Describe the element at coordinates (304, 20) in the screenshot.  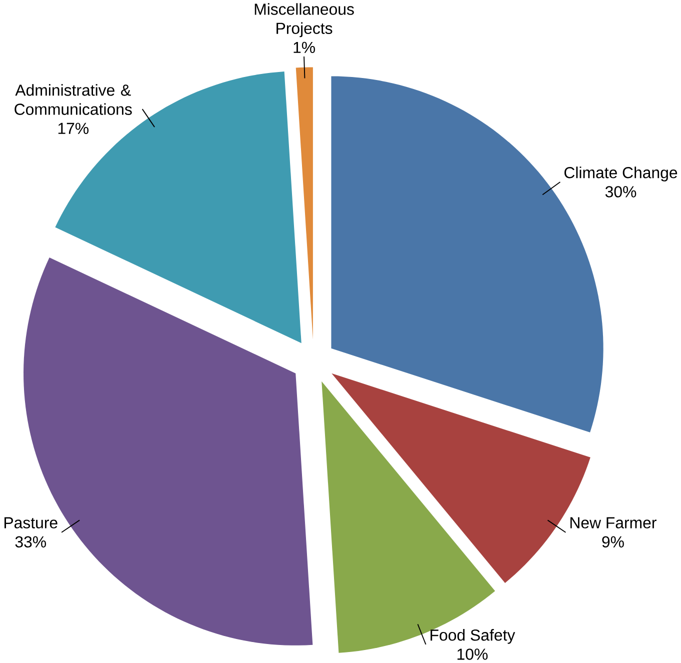
I see `slice-label: Miscellaneous Projects` at that location.